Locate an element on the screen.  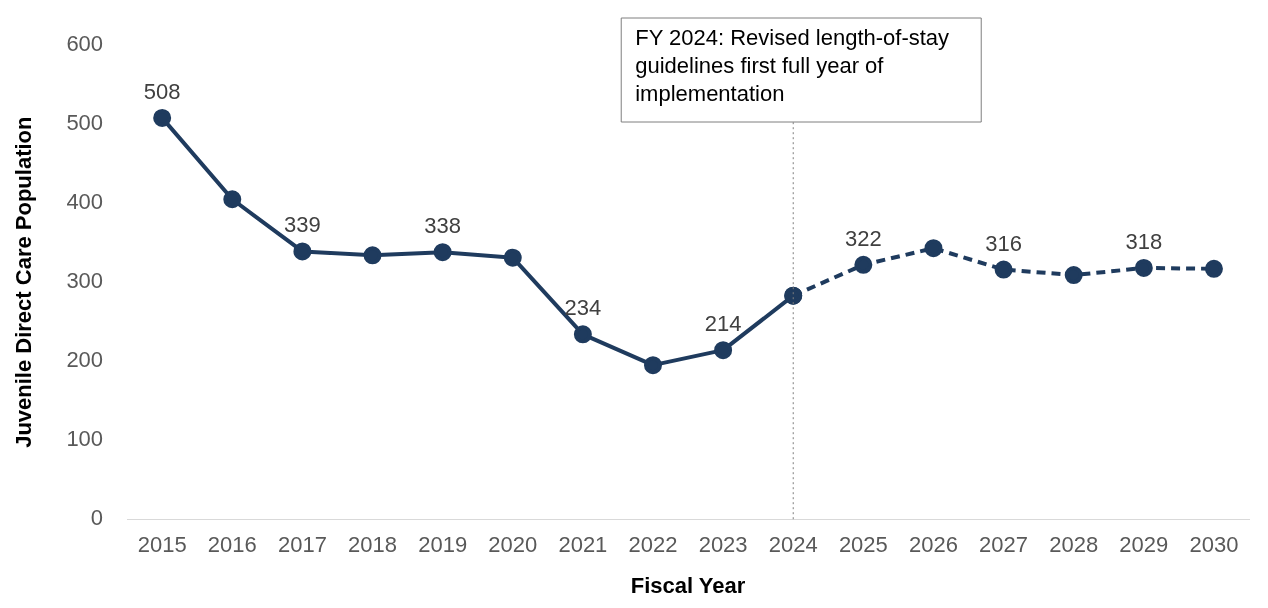
x-tick-label: 2020 is located at coordinates (513, 545).